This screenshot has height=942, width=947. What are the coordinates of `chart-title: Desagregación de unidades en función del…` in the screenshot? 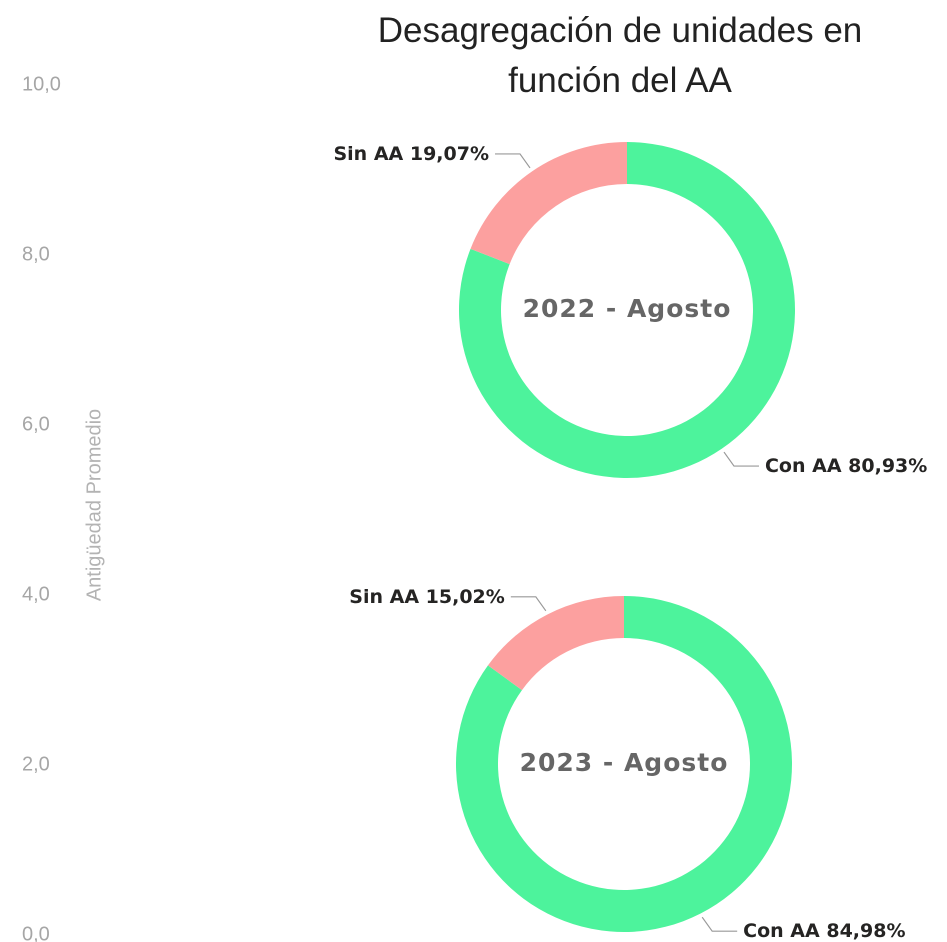 It's located at (620, 55).